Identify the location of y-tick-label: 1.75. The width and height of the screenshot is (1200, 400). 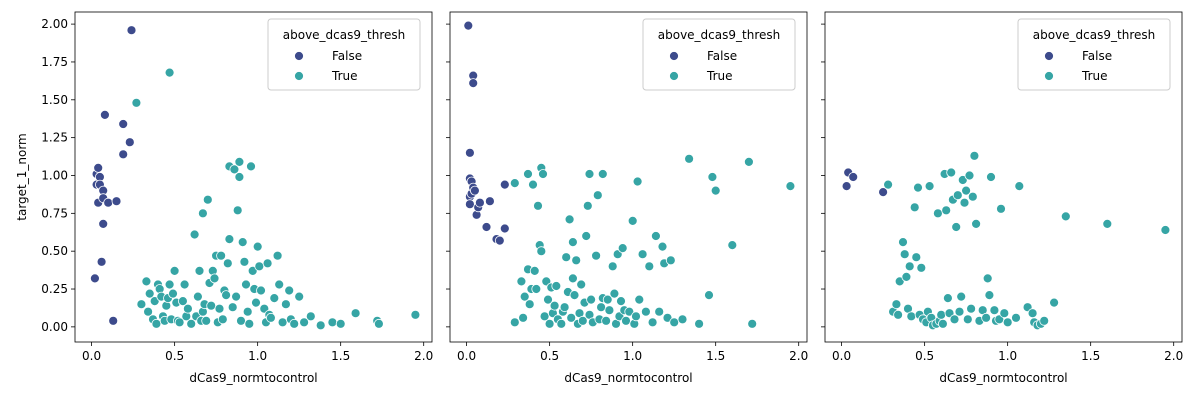
(54, 62).